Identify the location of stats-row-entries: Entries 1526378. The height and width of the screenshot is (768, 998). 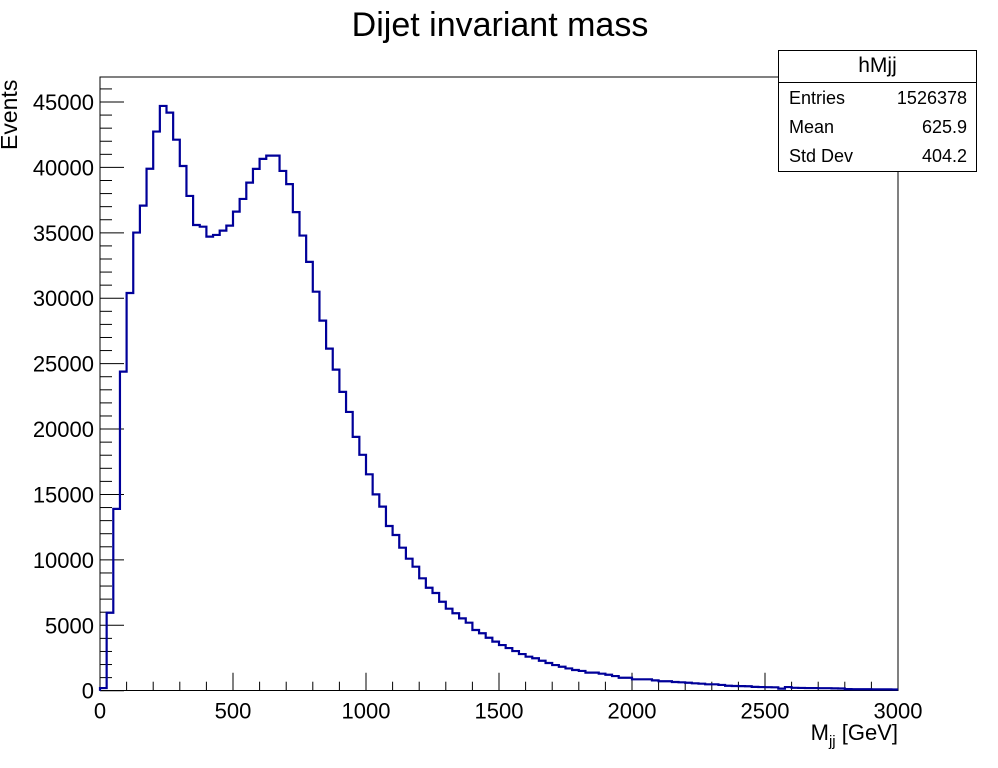
(877, 97).